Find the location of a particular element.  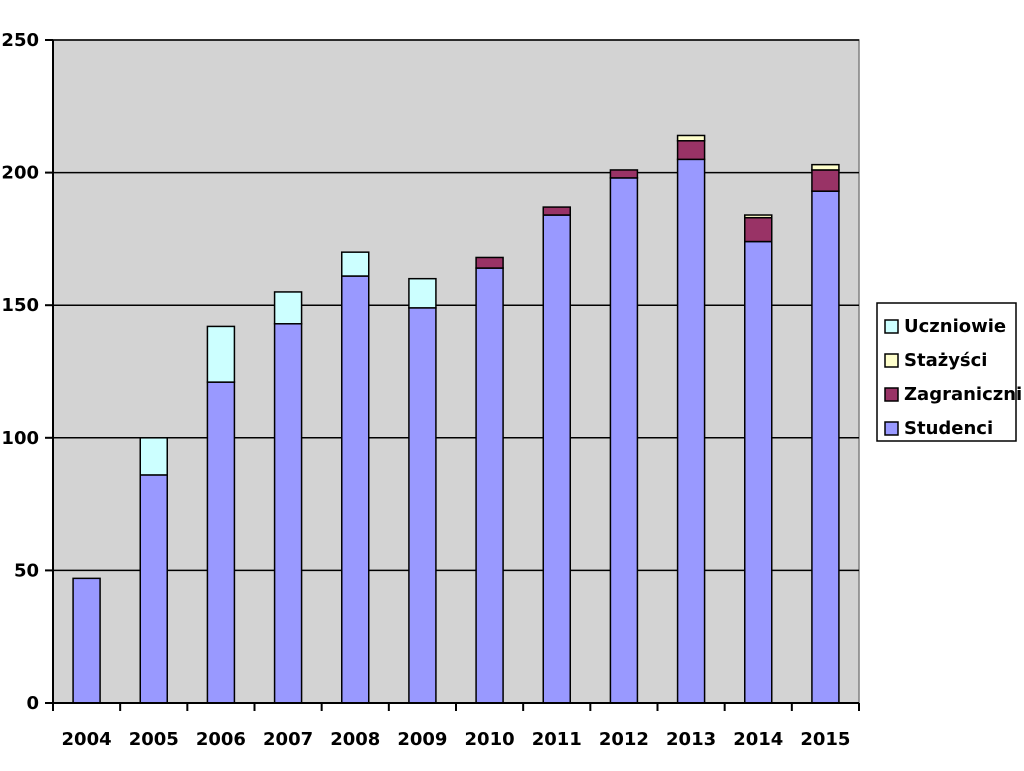

x-tick-label-2006: 2006 is located at coordinates (221, 739).